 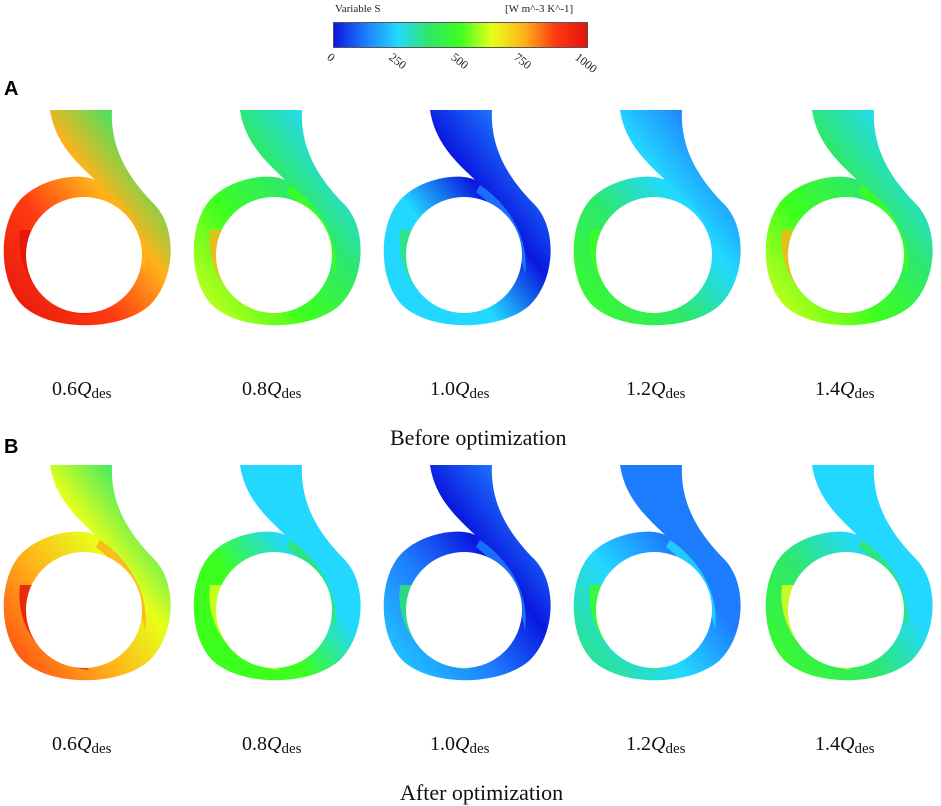 What do you see at coordinates (82, 745) in the screenshot?
I see `caption-b-1: 0.6Qdes` at bounding box center [82, 745].